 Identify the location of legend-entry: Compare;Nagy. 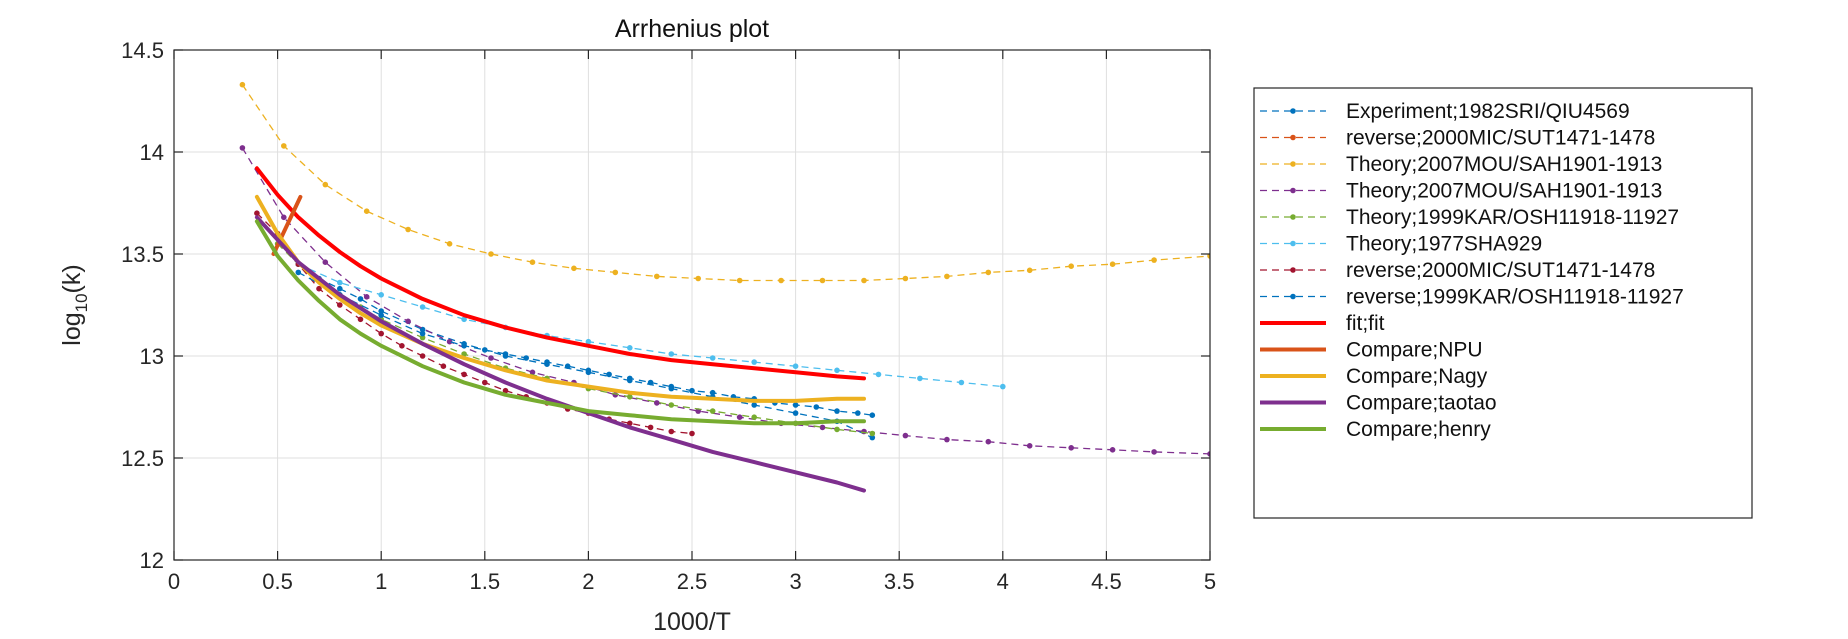
(1374, 376).